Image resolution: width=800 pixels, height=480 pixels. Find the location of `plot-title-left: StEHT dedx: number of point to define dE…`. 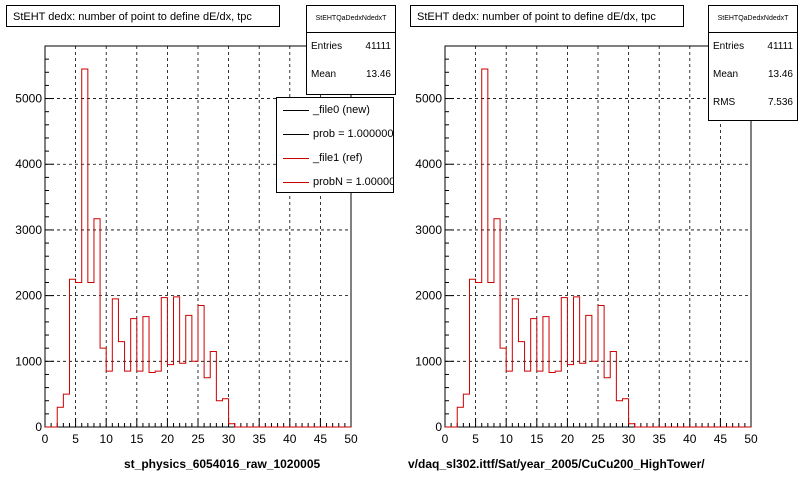

plot-title-left: StEHT dedx: number of point to define dE… is located at coordinates (143, 16).